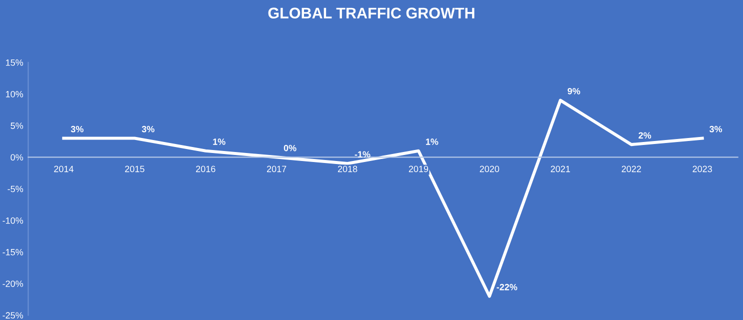 This screenshot has height=320, width=743. I want to click on y-tick-label: -10%, so click(13, 220).